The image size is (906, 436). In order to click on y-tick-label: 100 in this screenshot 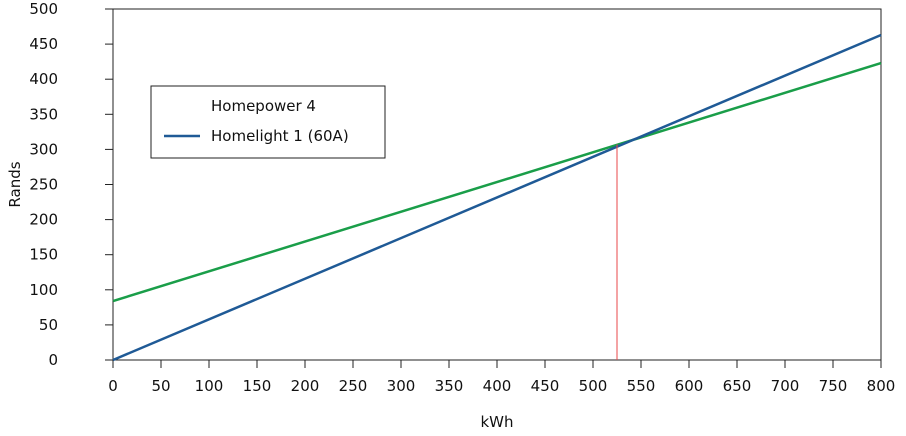, I will do `click(43, 290)`.